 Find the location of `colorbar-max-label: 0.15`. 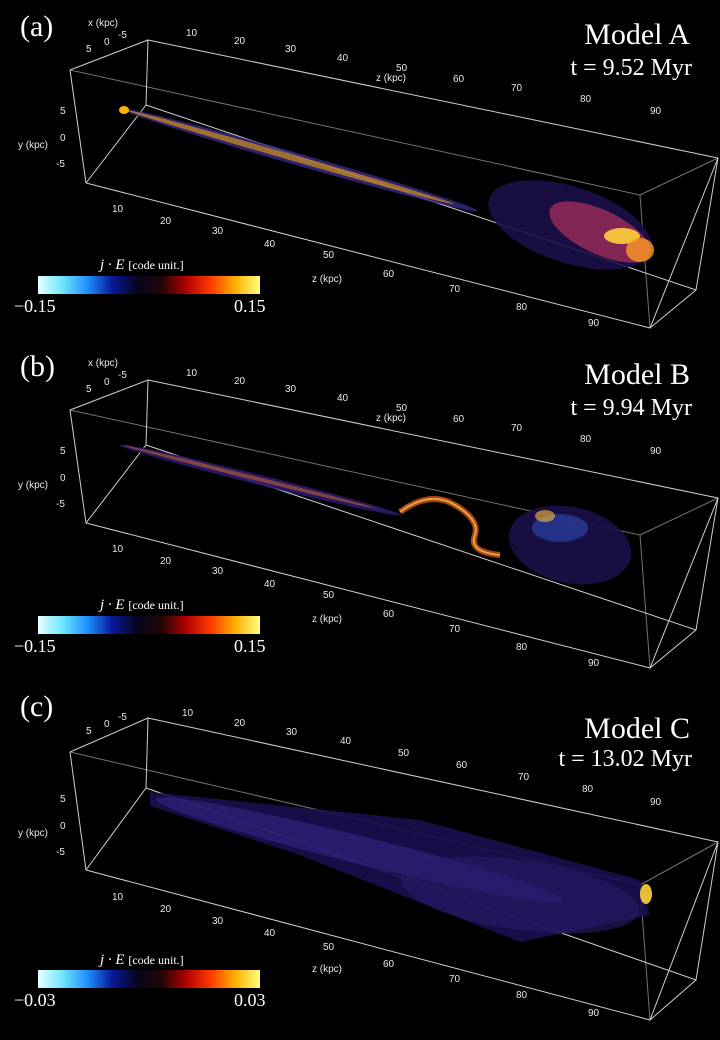

colorbar-max-label: 0.15 is located at coordinates (250, 306).